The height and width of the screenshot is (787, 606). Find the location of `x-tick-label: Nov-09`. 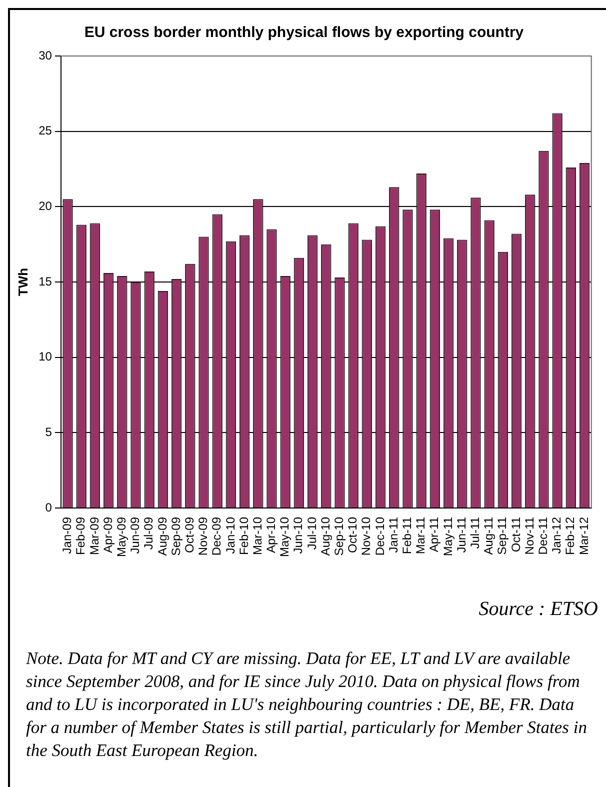

x-tick-label: Nov-09 is located at coordinates (203, 536).